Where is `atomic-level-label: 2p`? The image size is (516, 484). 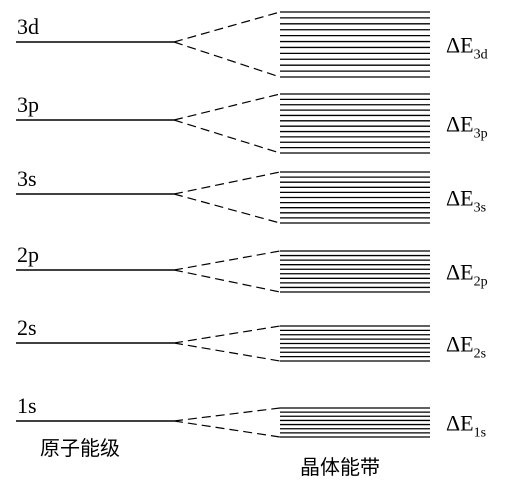
atomic-level-label: 2p is located at coordinates (28, 254).